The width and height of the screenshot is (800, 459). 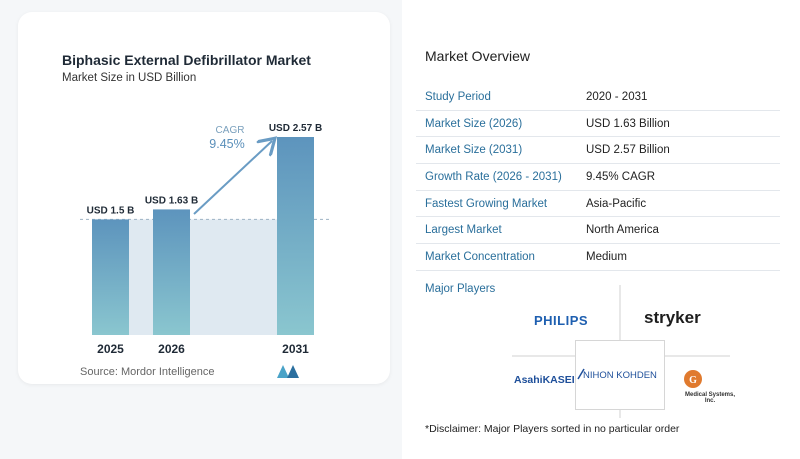 I want to click on overview-row: Largest Market North America, so click(x=598, y=231).